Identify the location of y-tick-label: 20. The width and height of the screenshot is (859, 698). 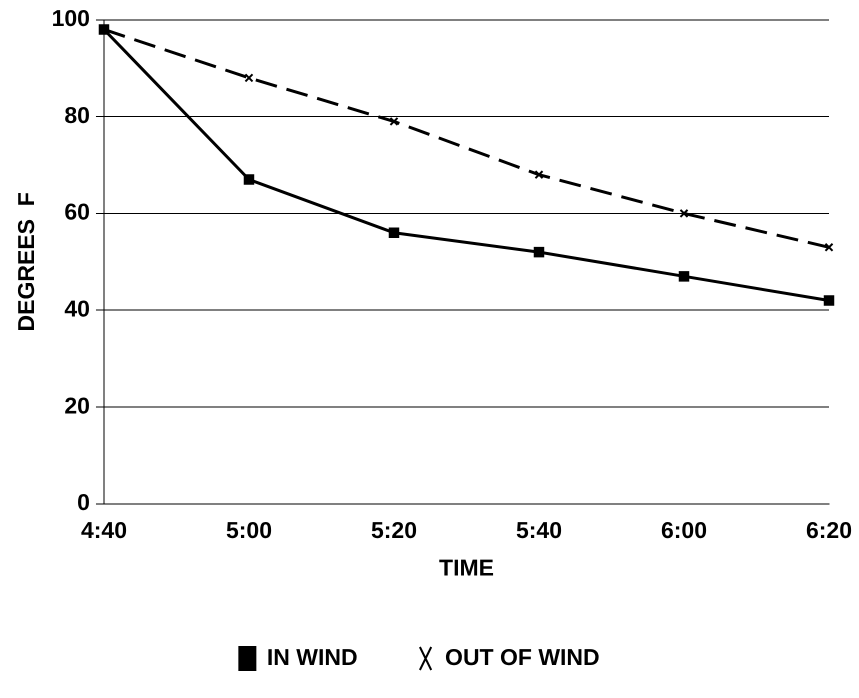
(77, 405).